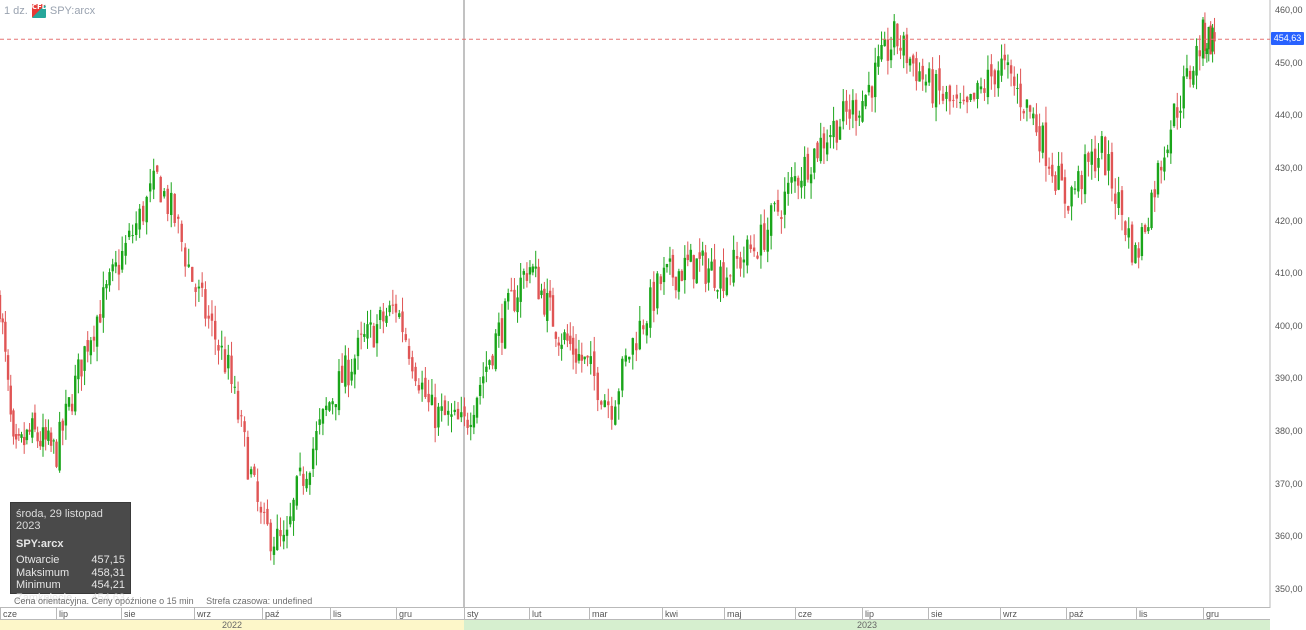 The width and height of the screenshot is (1306, 630). I want to click on month-label: lut, so click(559, 614).